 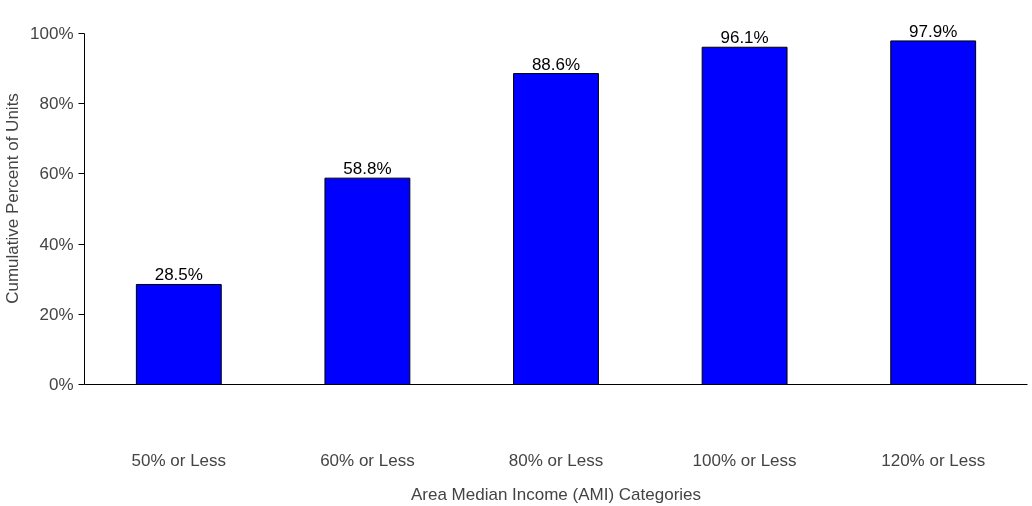 I want to click on x-tick-label: 50% or Less, so click(x=179, y=460).